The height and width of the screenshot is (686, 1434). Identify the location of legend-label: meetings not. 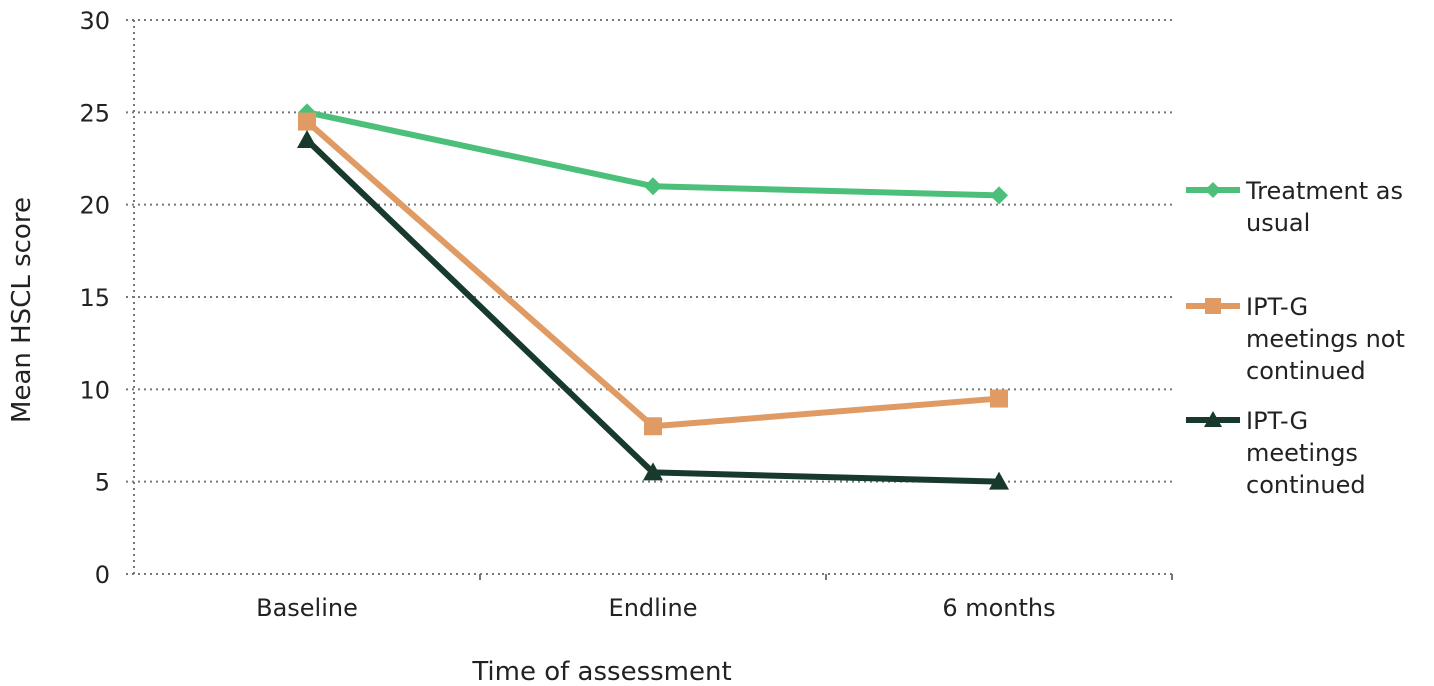
(1325, 339).